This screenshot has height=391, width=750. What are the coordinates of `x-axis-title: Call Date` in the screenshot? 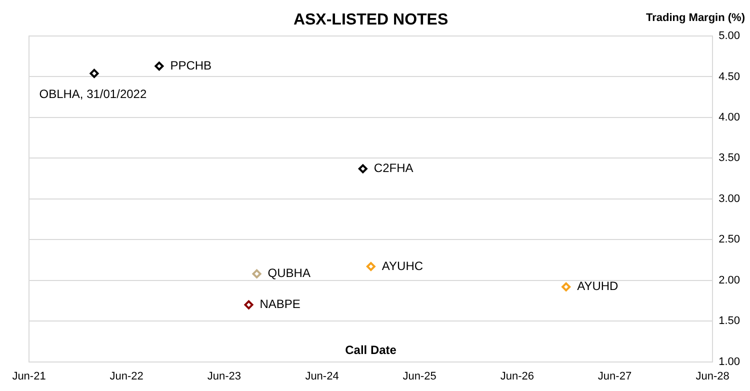 It's located at (371, 350).